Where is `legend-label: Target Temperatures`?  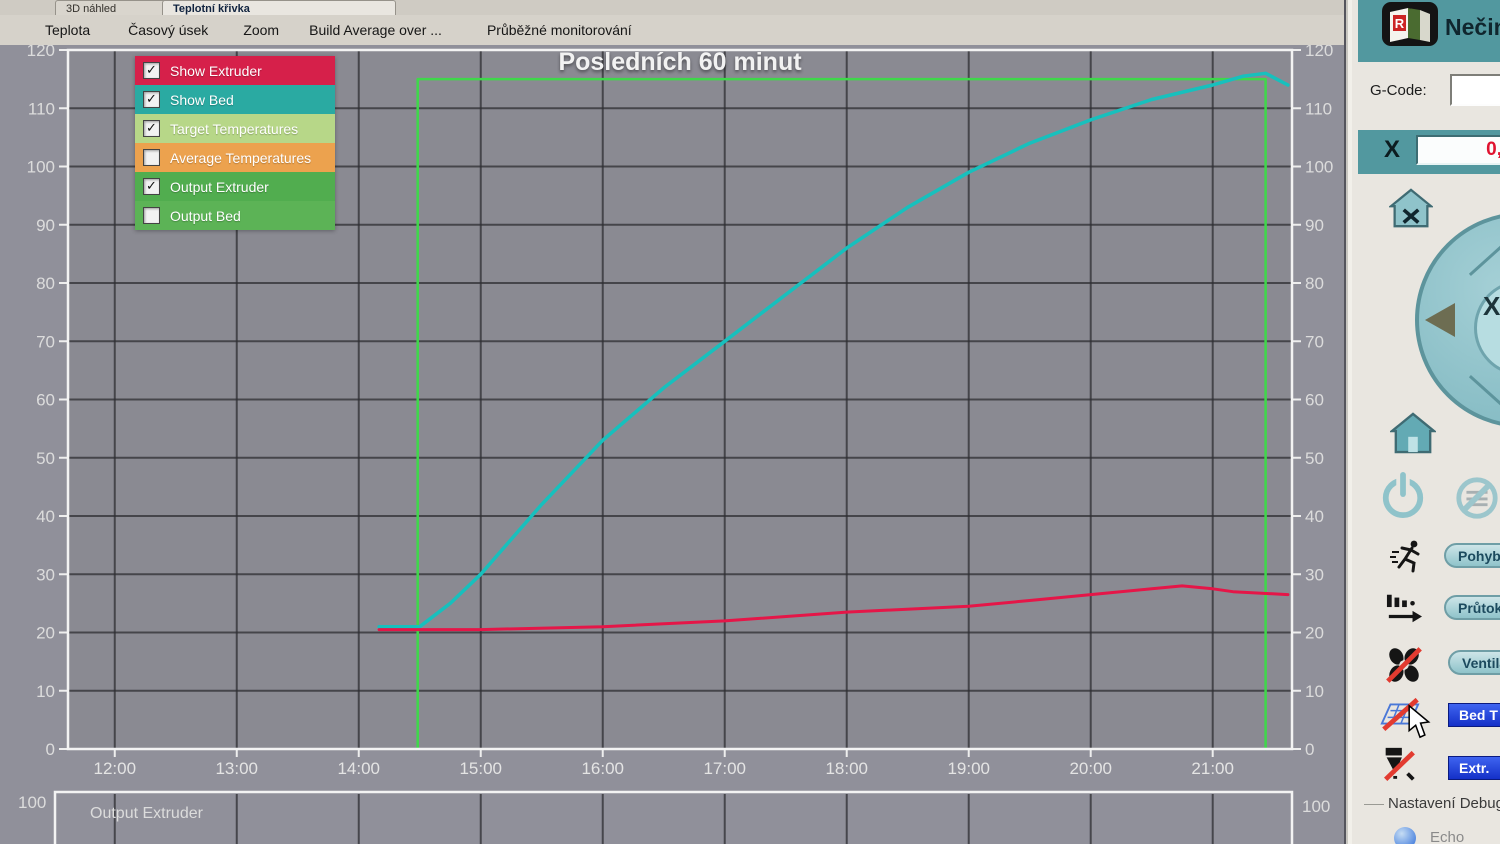 legend-label: Target Temperatures is located at coordinates (234, 128).